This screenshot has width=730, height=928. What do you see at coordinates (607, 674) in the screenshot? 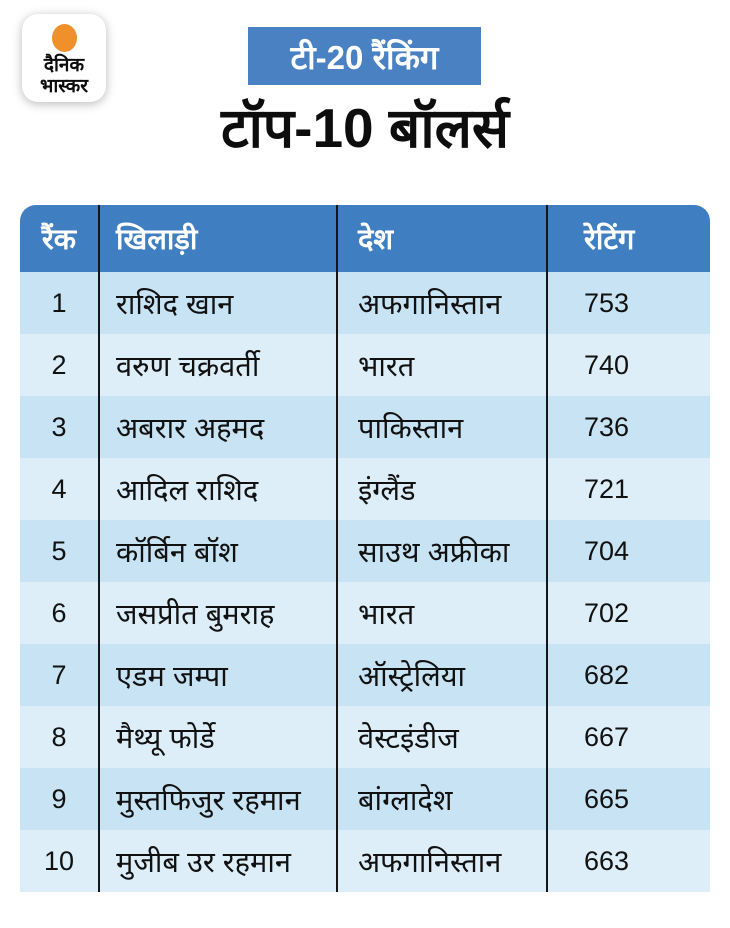
I see `rating-cell: 682` at bounding box center [607, 674].